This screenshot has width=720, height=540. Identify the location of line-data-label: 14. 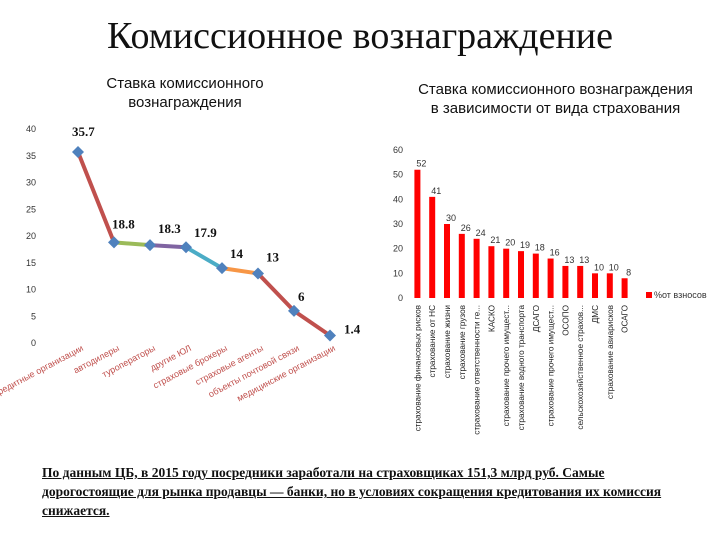
(237, 253).